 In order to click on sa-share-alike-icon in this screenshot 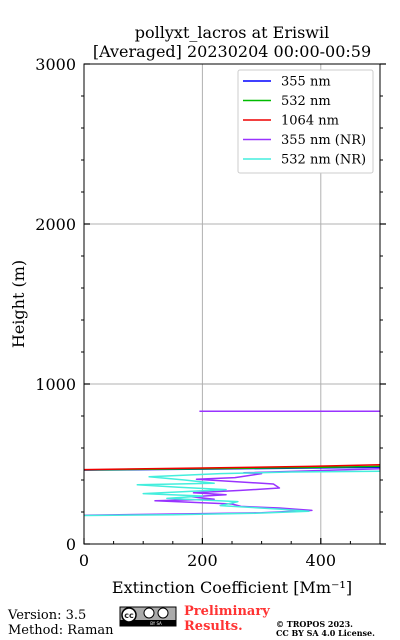, I will do `click(163, 613)`.